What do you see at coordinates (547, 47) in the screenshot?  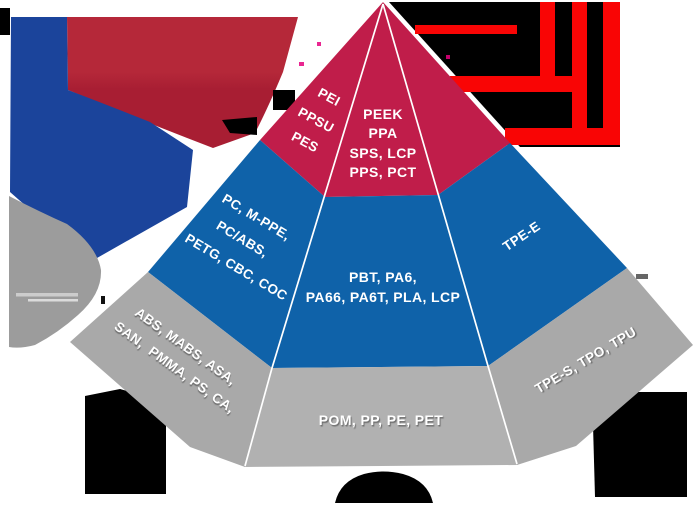 I see `stair-red-bar-v3` at bounding box center [547, 47].